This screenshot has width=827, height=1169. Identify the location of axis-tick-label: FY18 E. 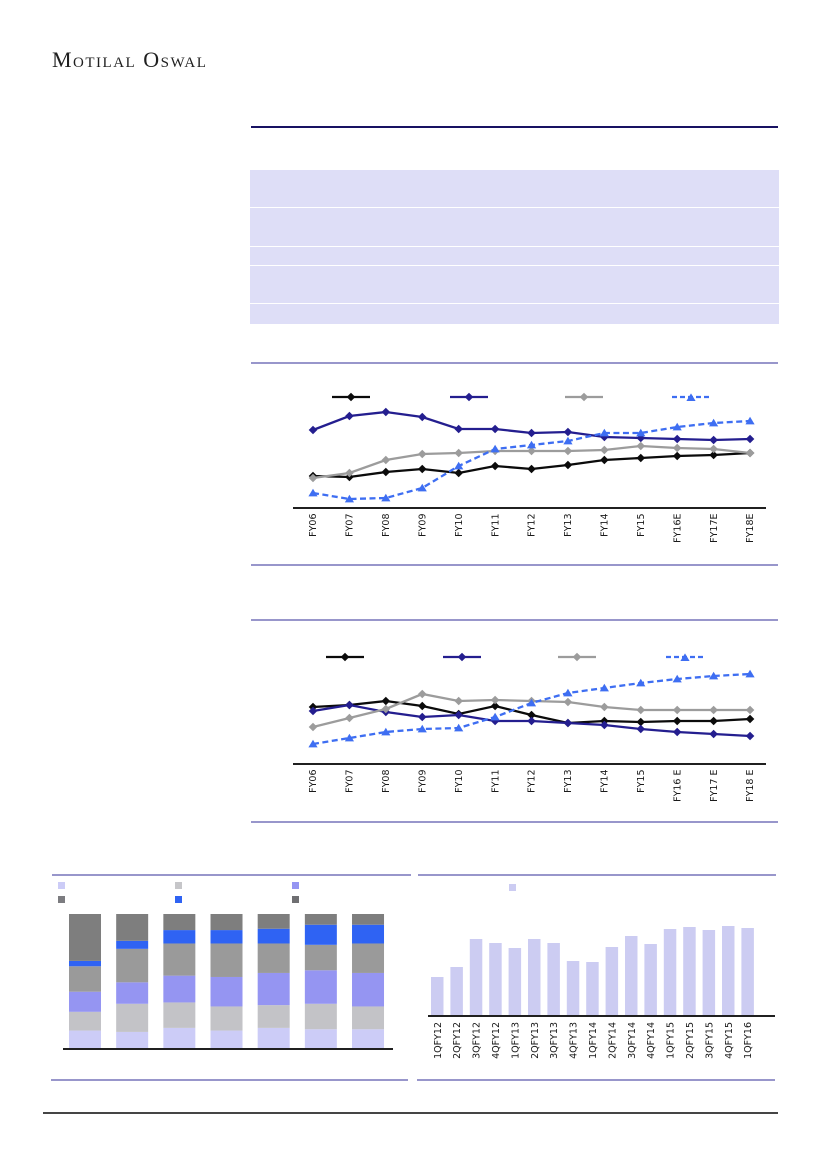
(750, 786).